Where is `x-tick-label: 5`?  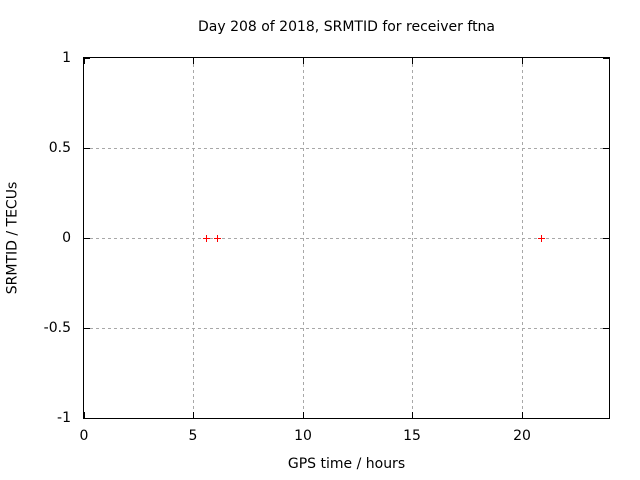 x-tick-label: 5 is located at coordinates (193, 436).